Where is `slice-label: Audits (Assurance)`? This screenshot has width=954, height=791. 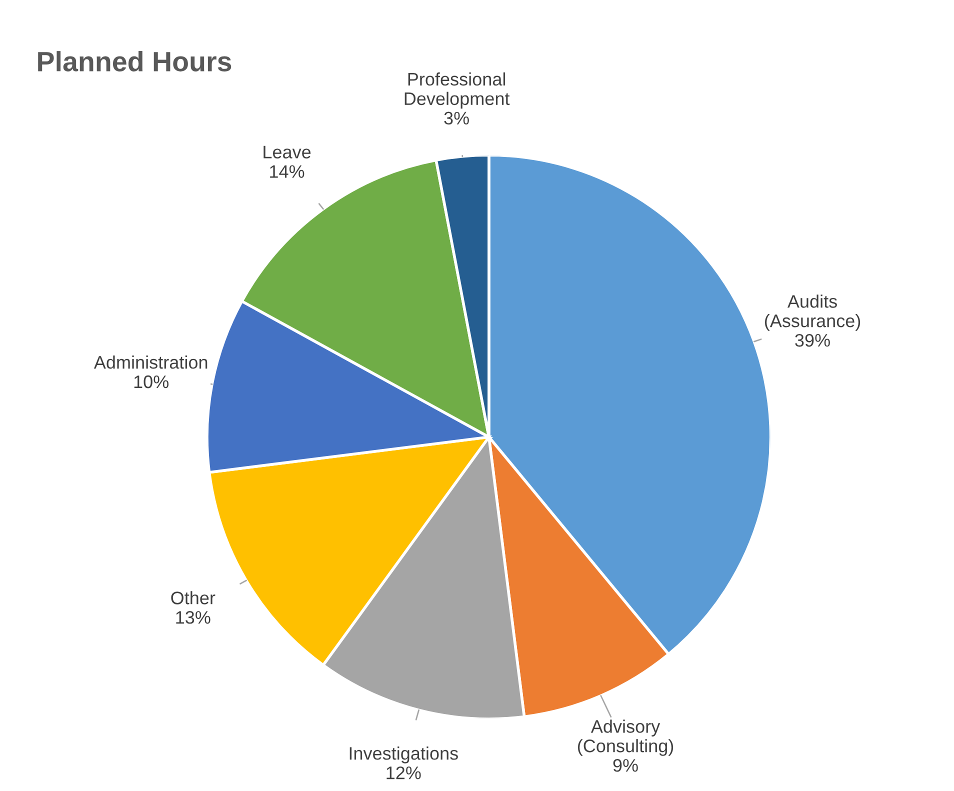
slice-label: Audits (Assurance) is located at coordinates (812, 312).